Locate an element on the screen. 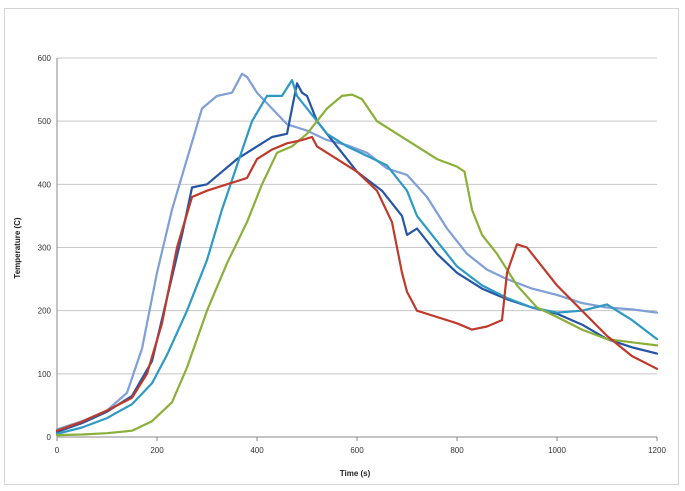 The width and height of the screenshot is (685, 491). x-tick-label: 1000 is located at coordinates (557, 450).